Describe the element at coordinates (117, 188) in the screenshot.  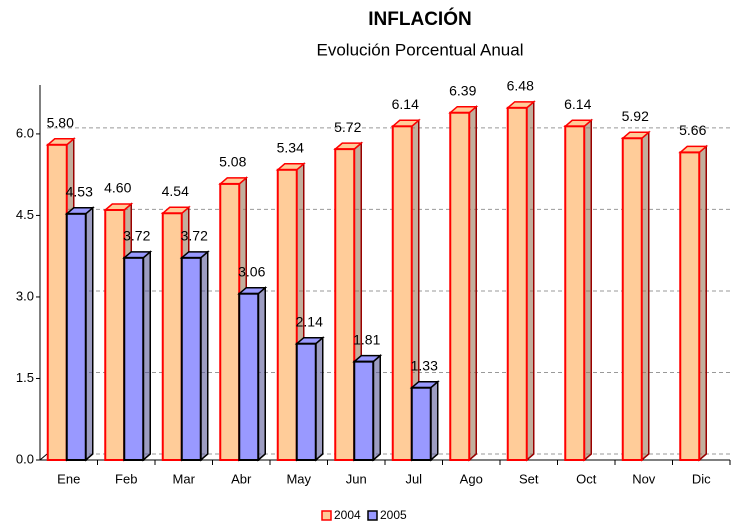
I see `value-label: 4.60` at that location.